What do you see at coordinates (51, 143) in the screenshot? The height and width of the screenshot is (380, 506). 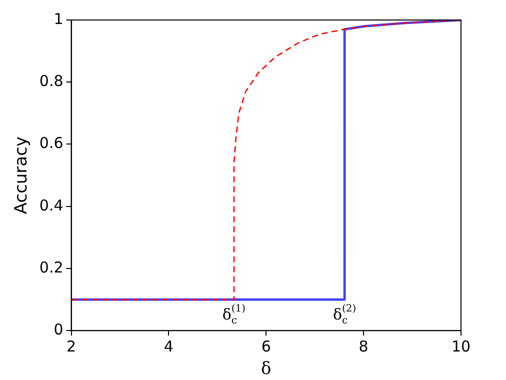 I see `y-tick-label: 0.6` at bounding box center [51, 143].